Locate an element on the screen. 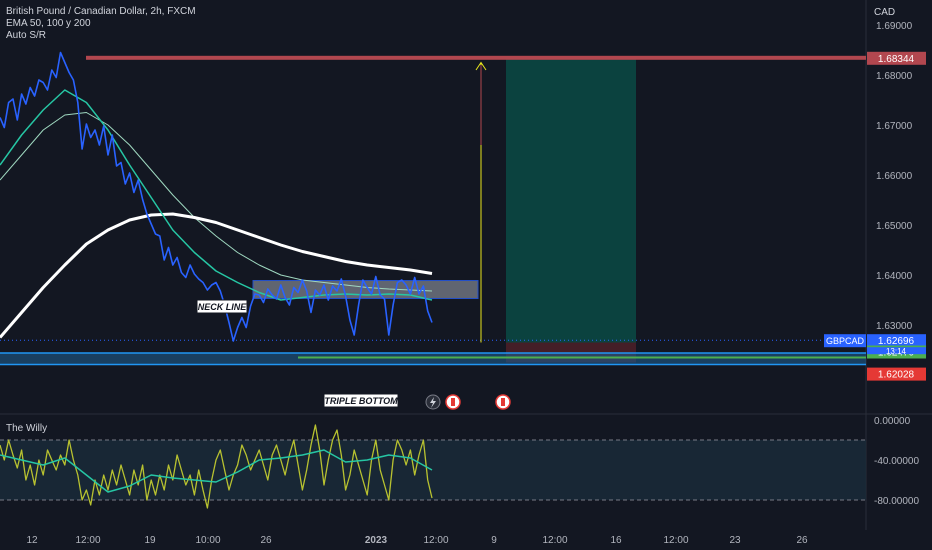 The width and height of the screenshot is (932, 550). target-zone is located at coordinates (571, 200).